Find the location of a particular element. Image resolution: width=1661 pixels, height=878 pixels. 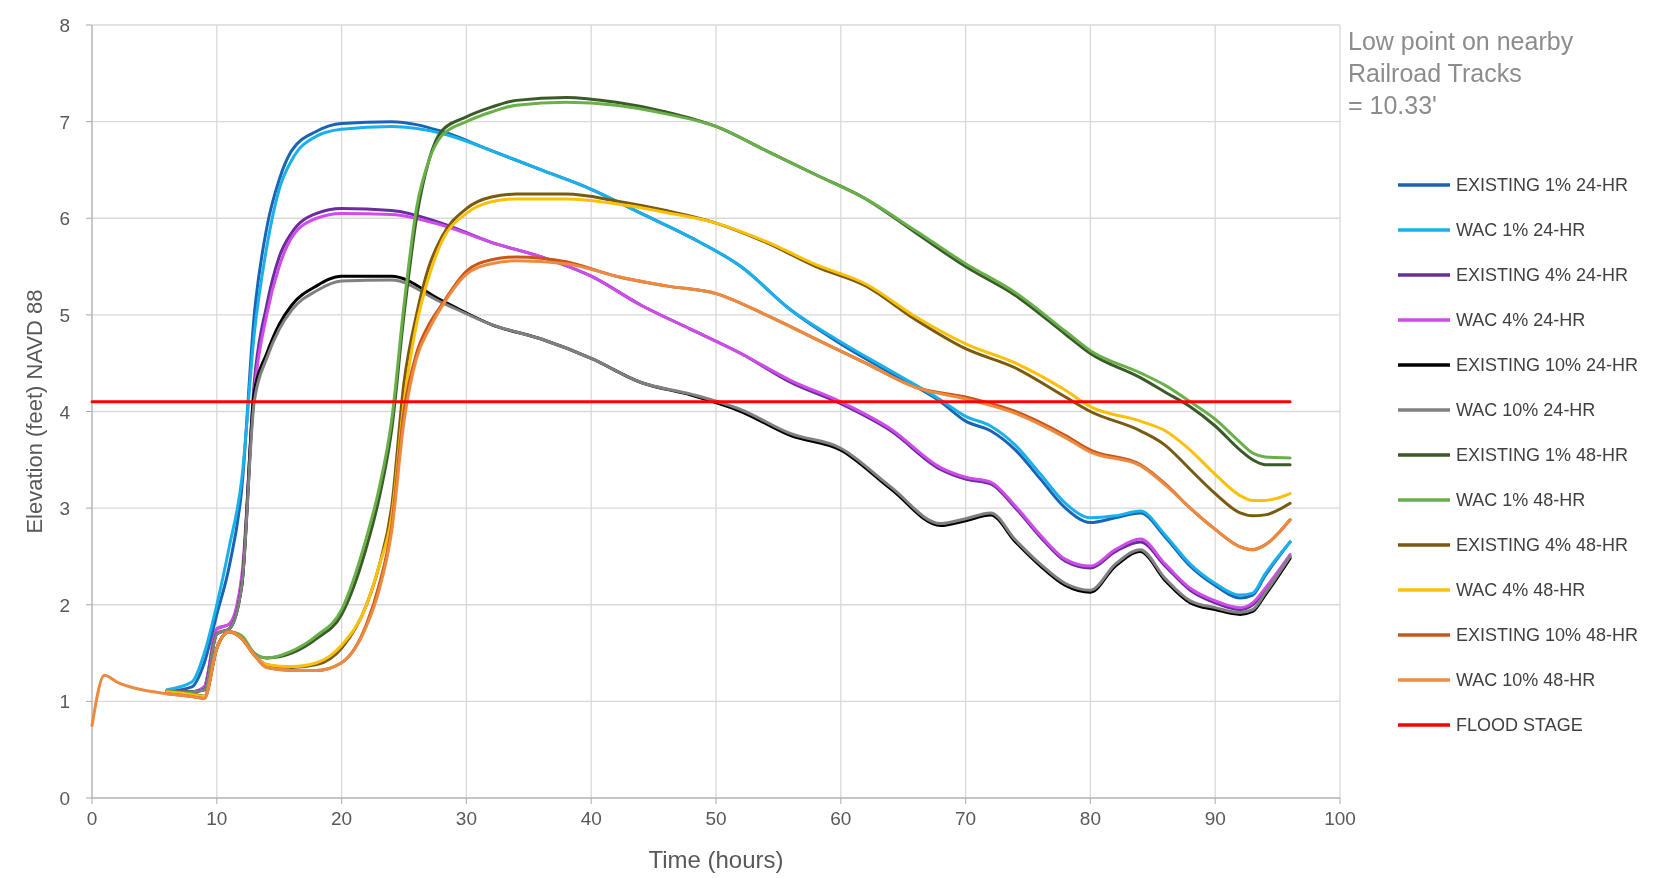

legend-label: WAC 4% 48-HR is located at coordinates (1521, 590).